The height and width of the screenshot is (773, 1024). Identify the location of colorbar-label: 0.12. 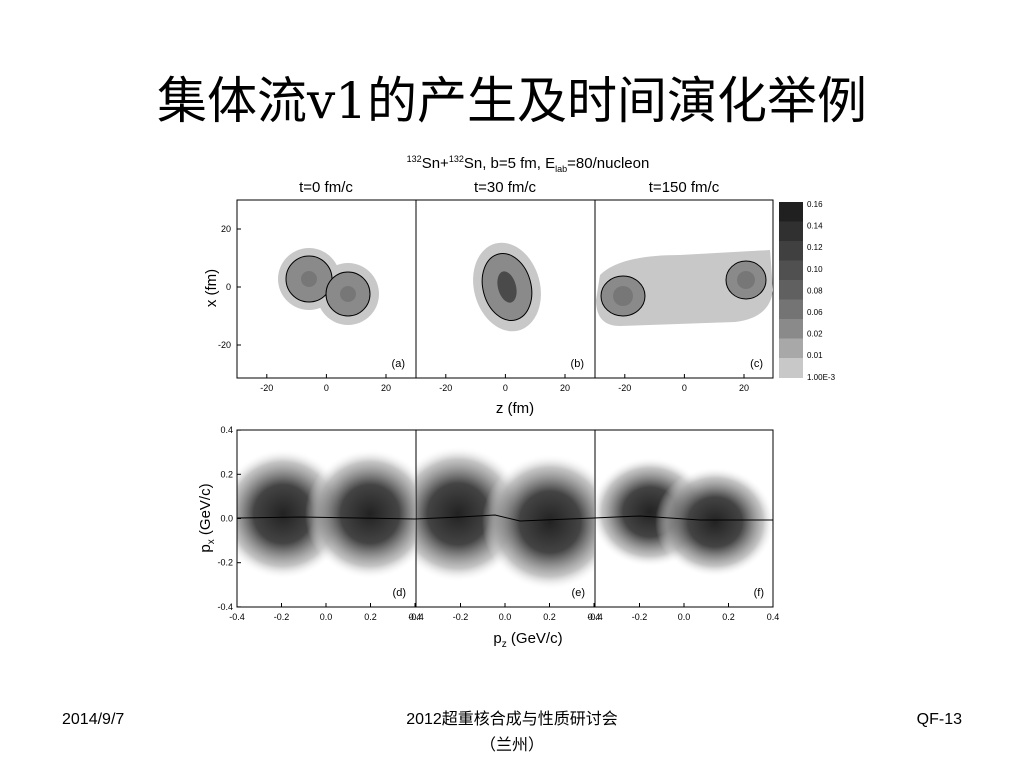
(815, 247).